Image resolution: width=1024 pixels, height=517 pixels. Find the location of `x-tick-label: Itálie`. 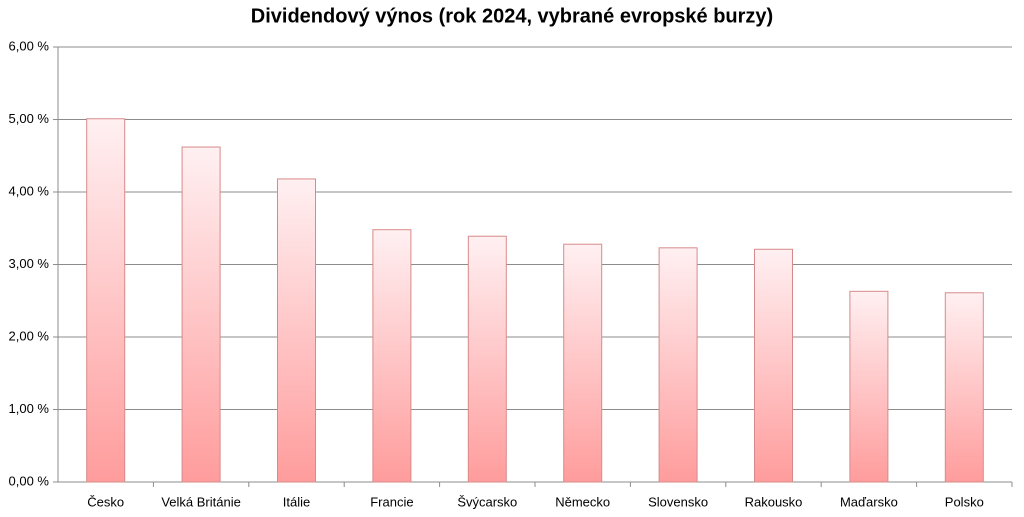

x-tick-label: Itálie is located at coordinates (296, 501).